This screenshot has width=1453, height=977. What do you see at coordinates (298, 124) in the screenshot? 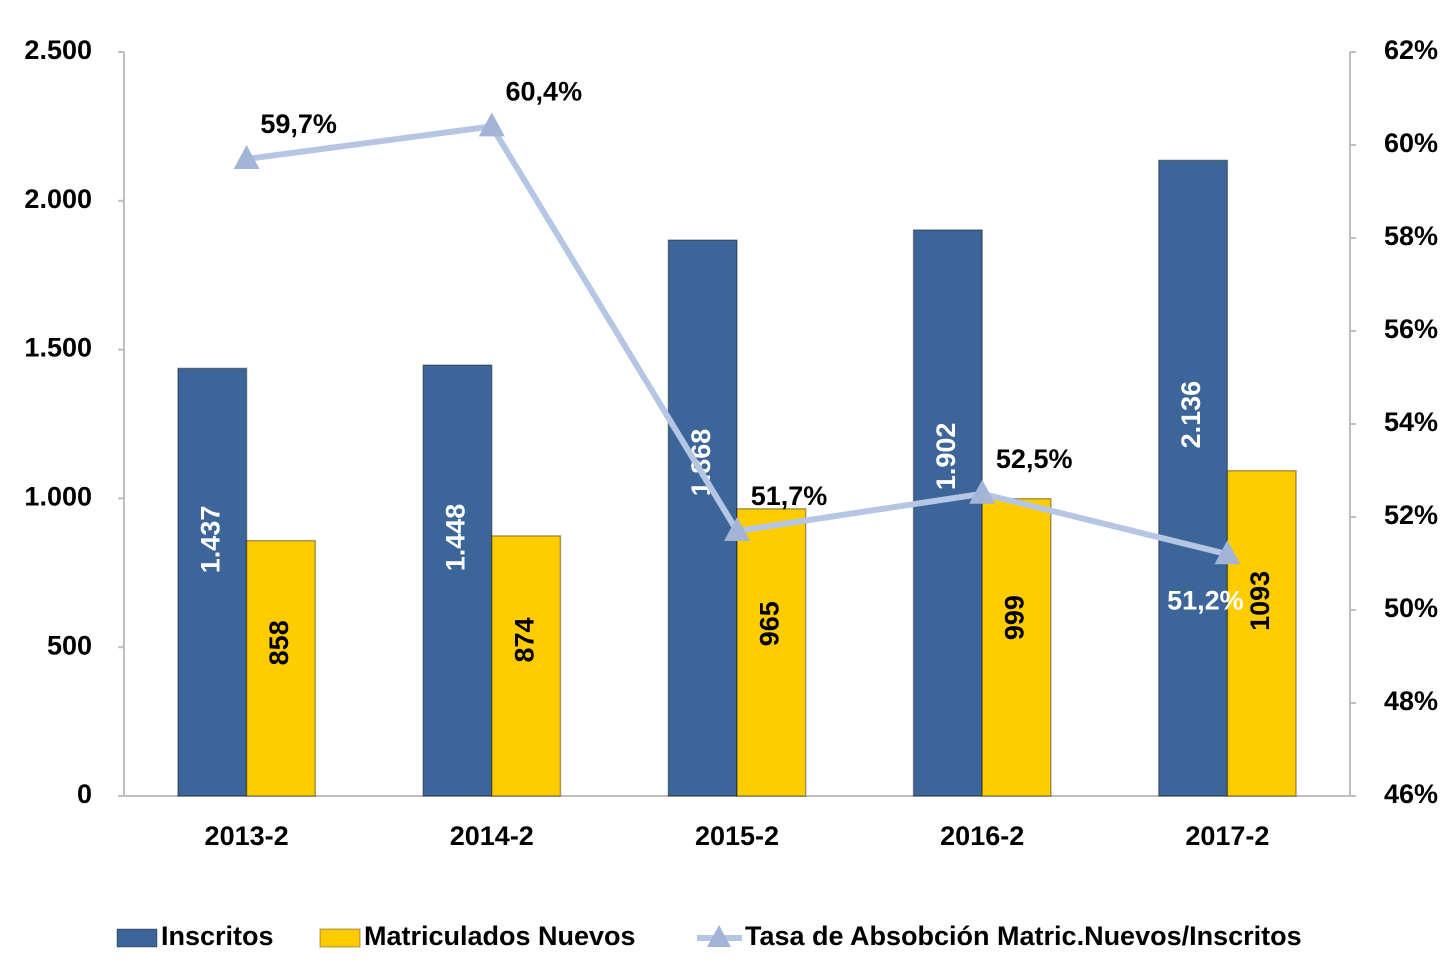
I see `data-label: 59,7%` at bounding box center [298, 124].